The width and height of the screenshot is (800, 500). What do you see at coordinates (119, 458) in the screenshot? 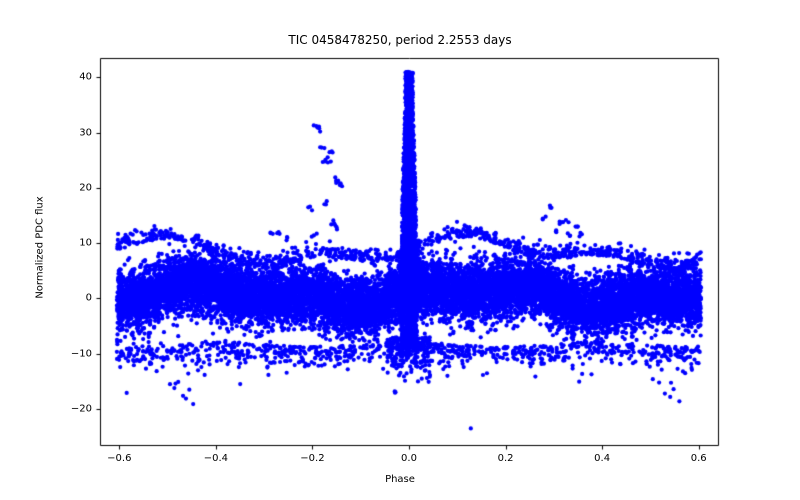
I see `x-tick-label-0: −0.6` at bounding box center [119, 458].